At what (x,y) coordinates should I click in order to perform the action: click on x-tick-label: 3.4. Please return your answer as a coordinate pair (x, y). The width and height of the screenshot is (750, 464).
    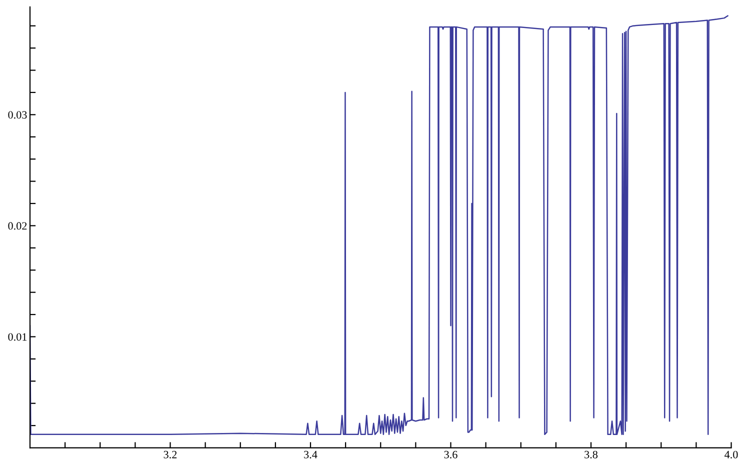
    Looking at the image, I should click on (311, 454).